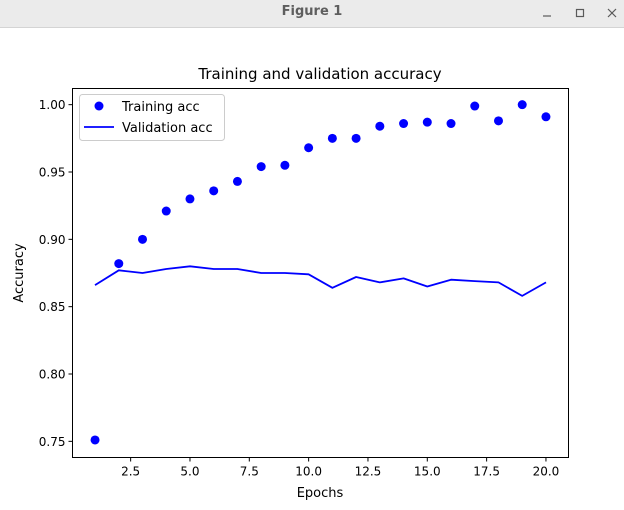 The image size is (624, 510). I want to click on x-tick-label: 20.0, so click(546, 472).